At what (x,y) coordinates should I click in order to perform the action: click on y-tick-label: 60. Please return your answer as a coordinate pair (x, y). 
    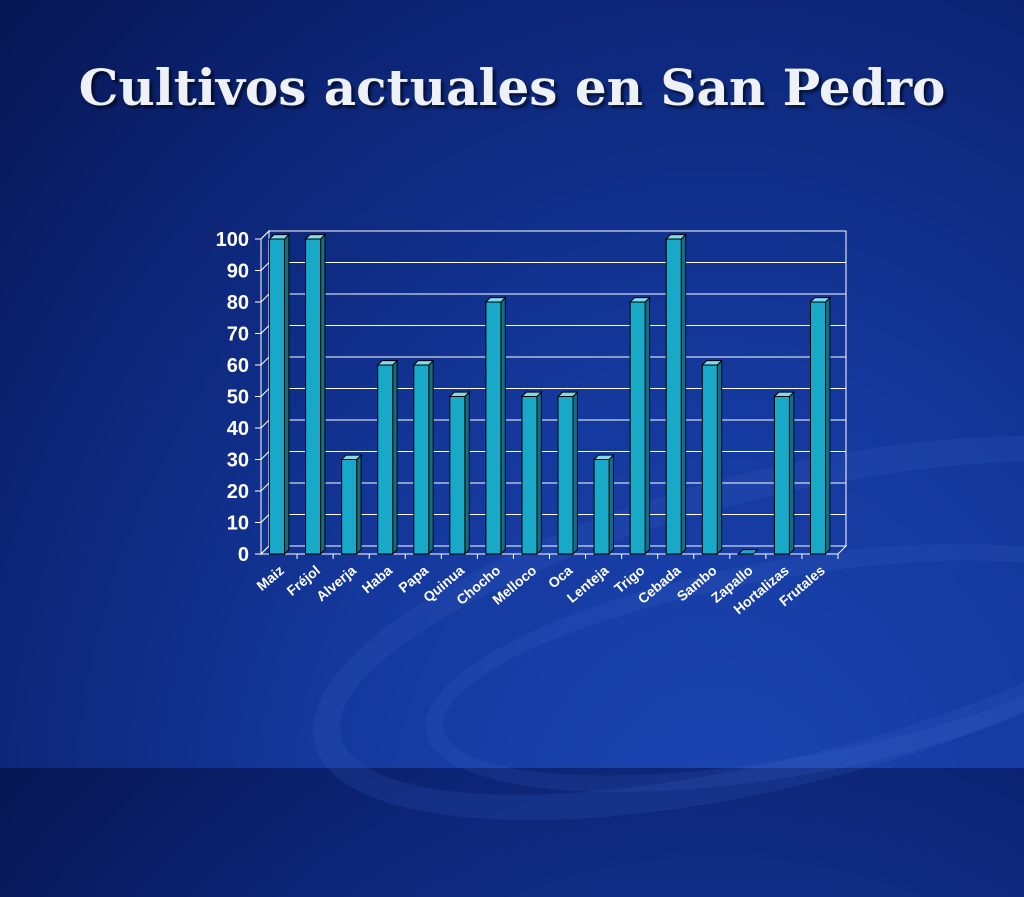
    Looking at the image, I should click on (238, 366).